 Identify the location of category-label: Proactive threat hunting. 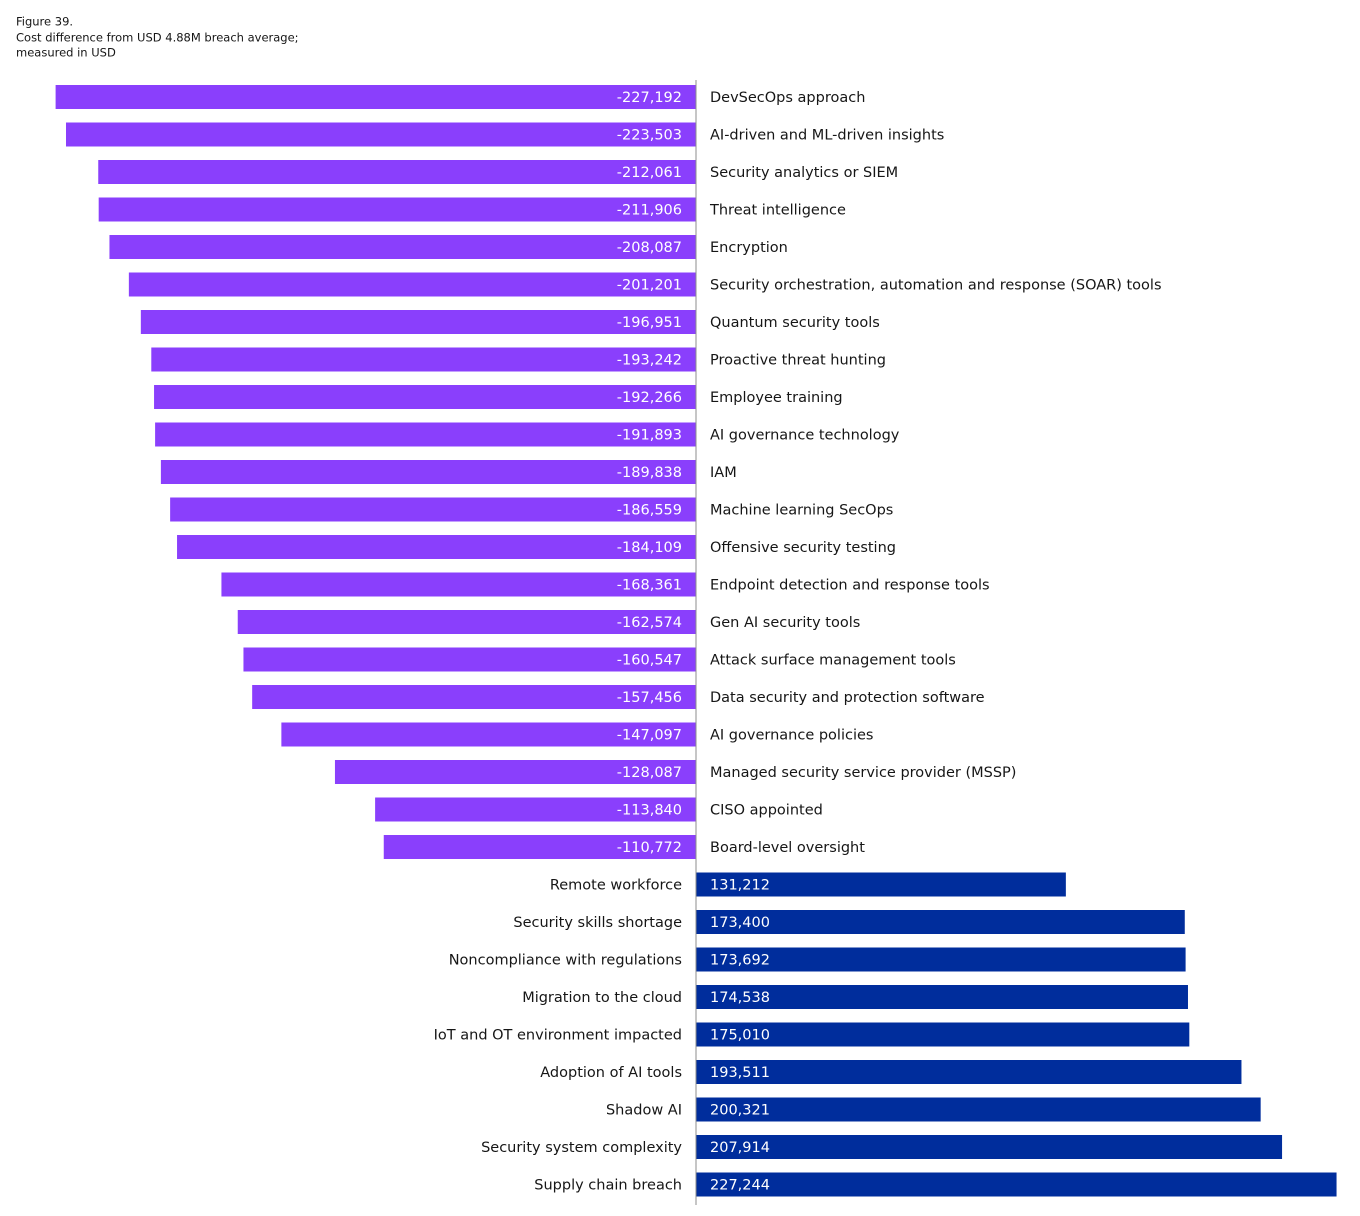
(798, 361).